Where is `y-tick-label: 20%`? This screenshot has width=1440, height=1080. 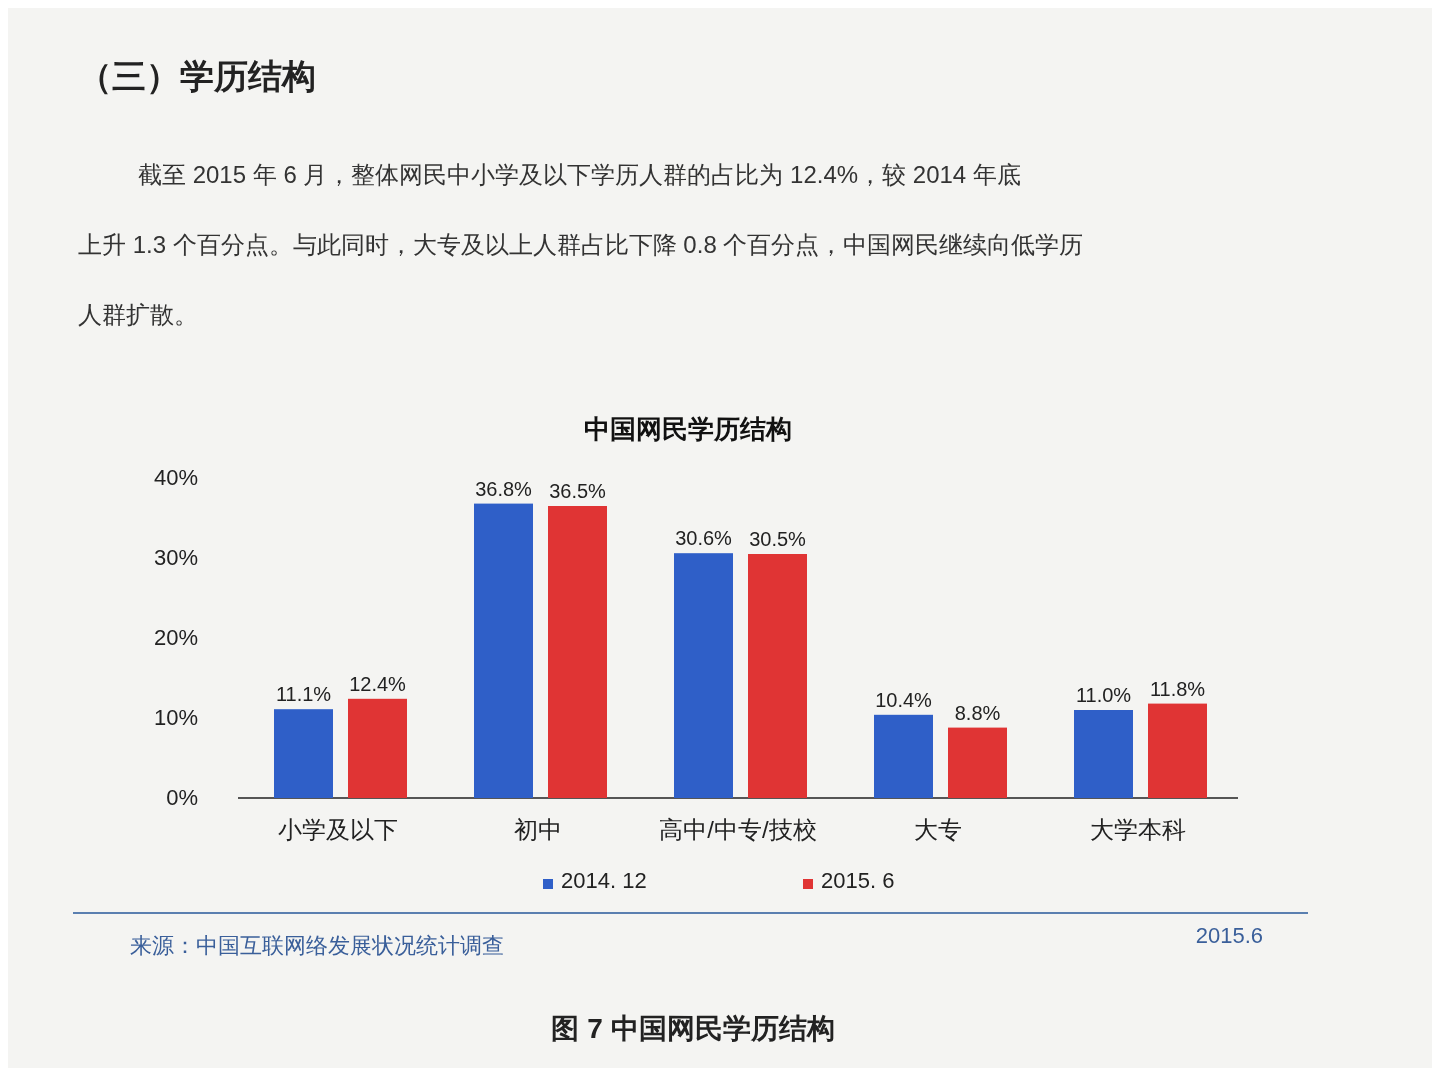 y-tick-label: 20% is located at coordinates (175, 637).